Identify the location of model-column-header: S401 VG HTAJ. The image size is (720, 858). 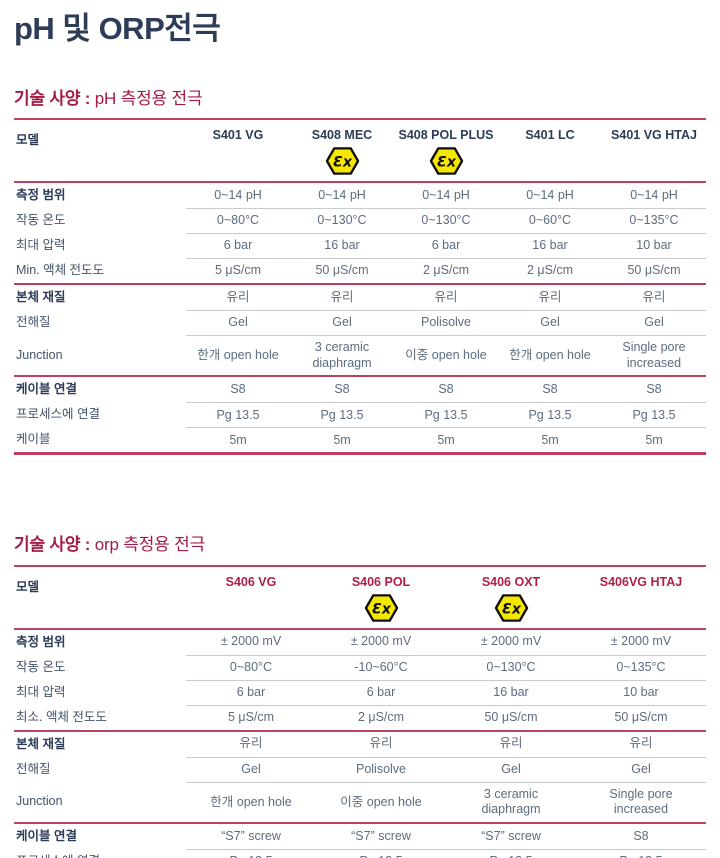
(654, 135).